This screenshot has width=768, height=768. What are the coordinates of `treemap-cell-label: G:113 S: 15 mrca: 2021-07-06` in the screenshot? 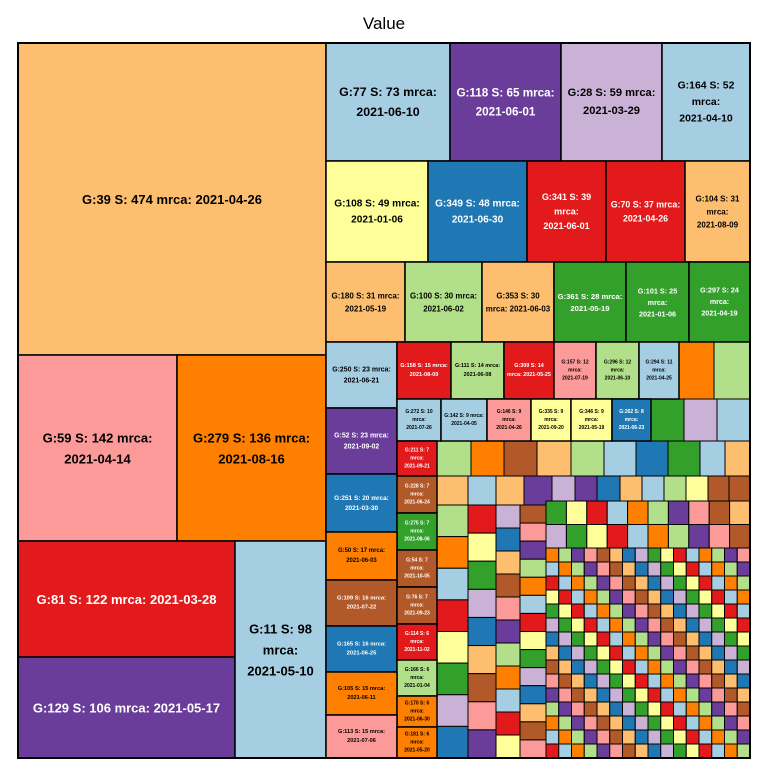 It's located at (361, 736).